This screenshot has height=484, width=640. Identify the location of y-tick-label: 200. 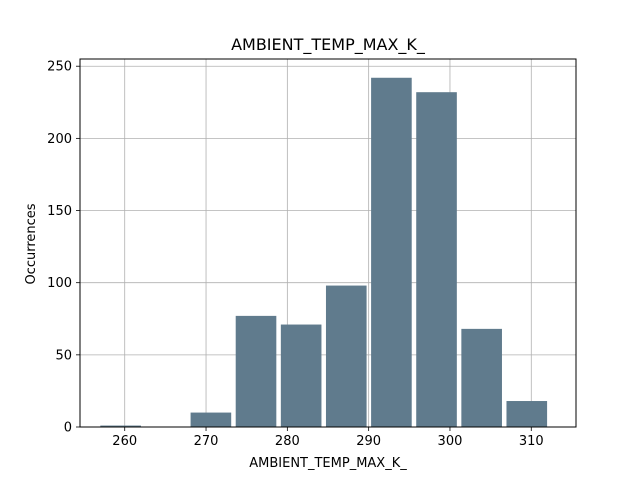
(59, 139).